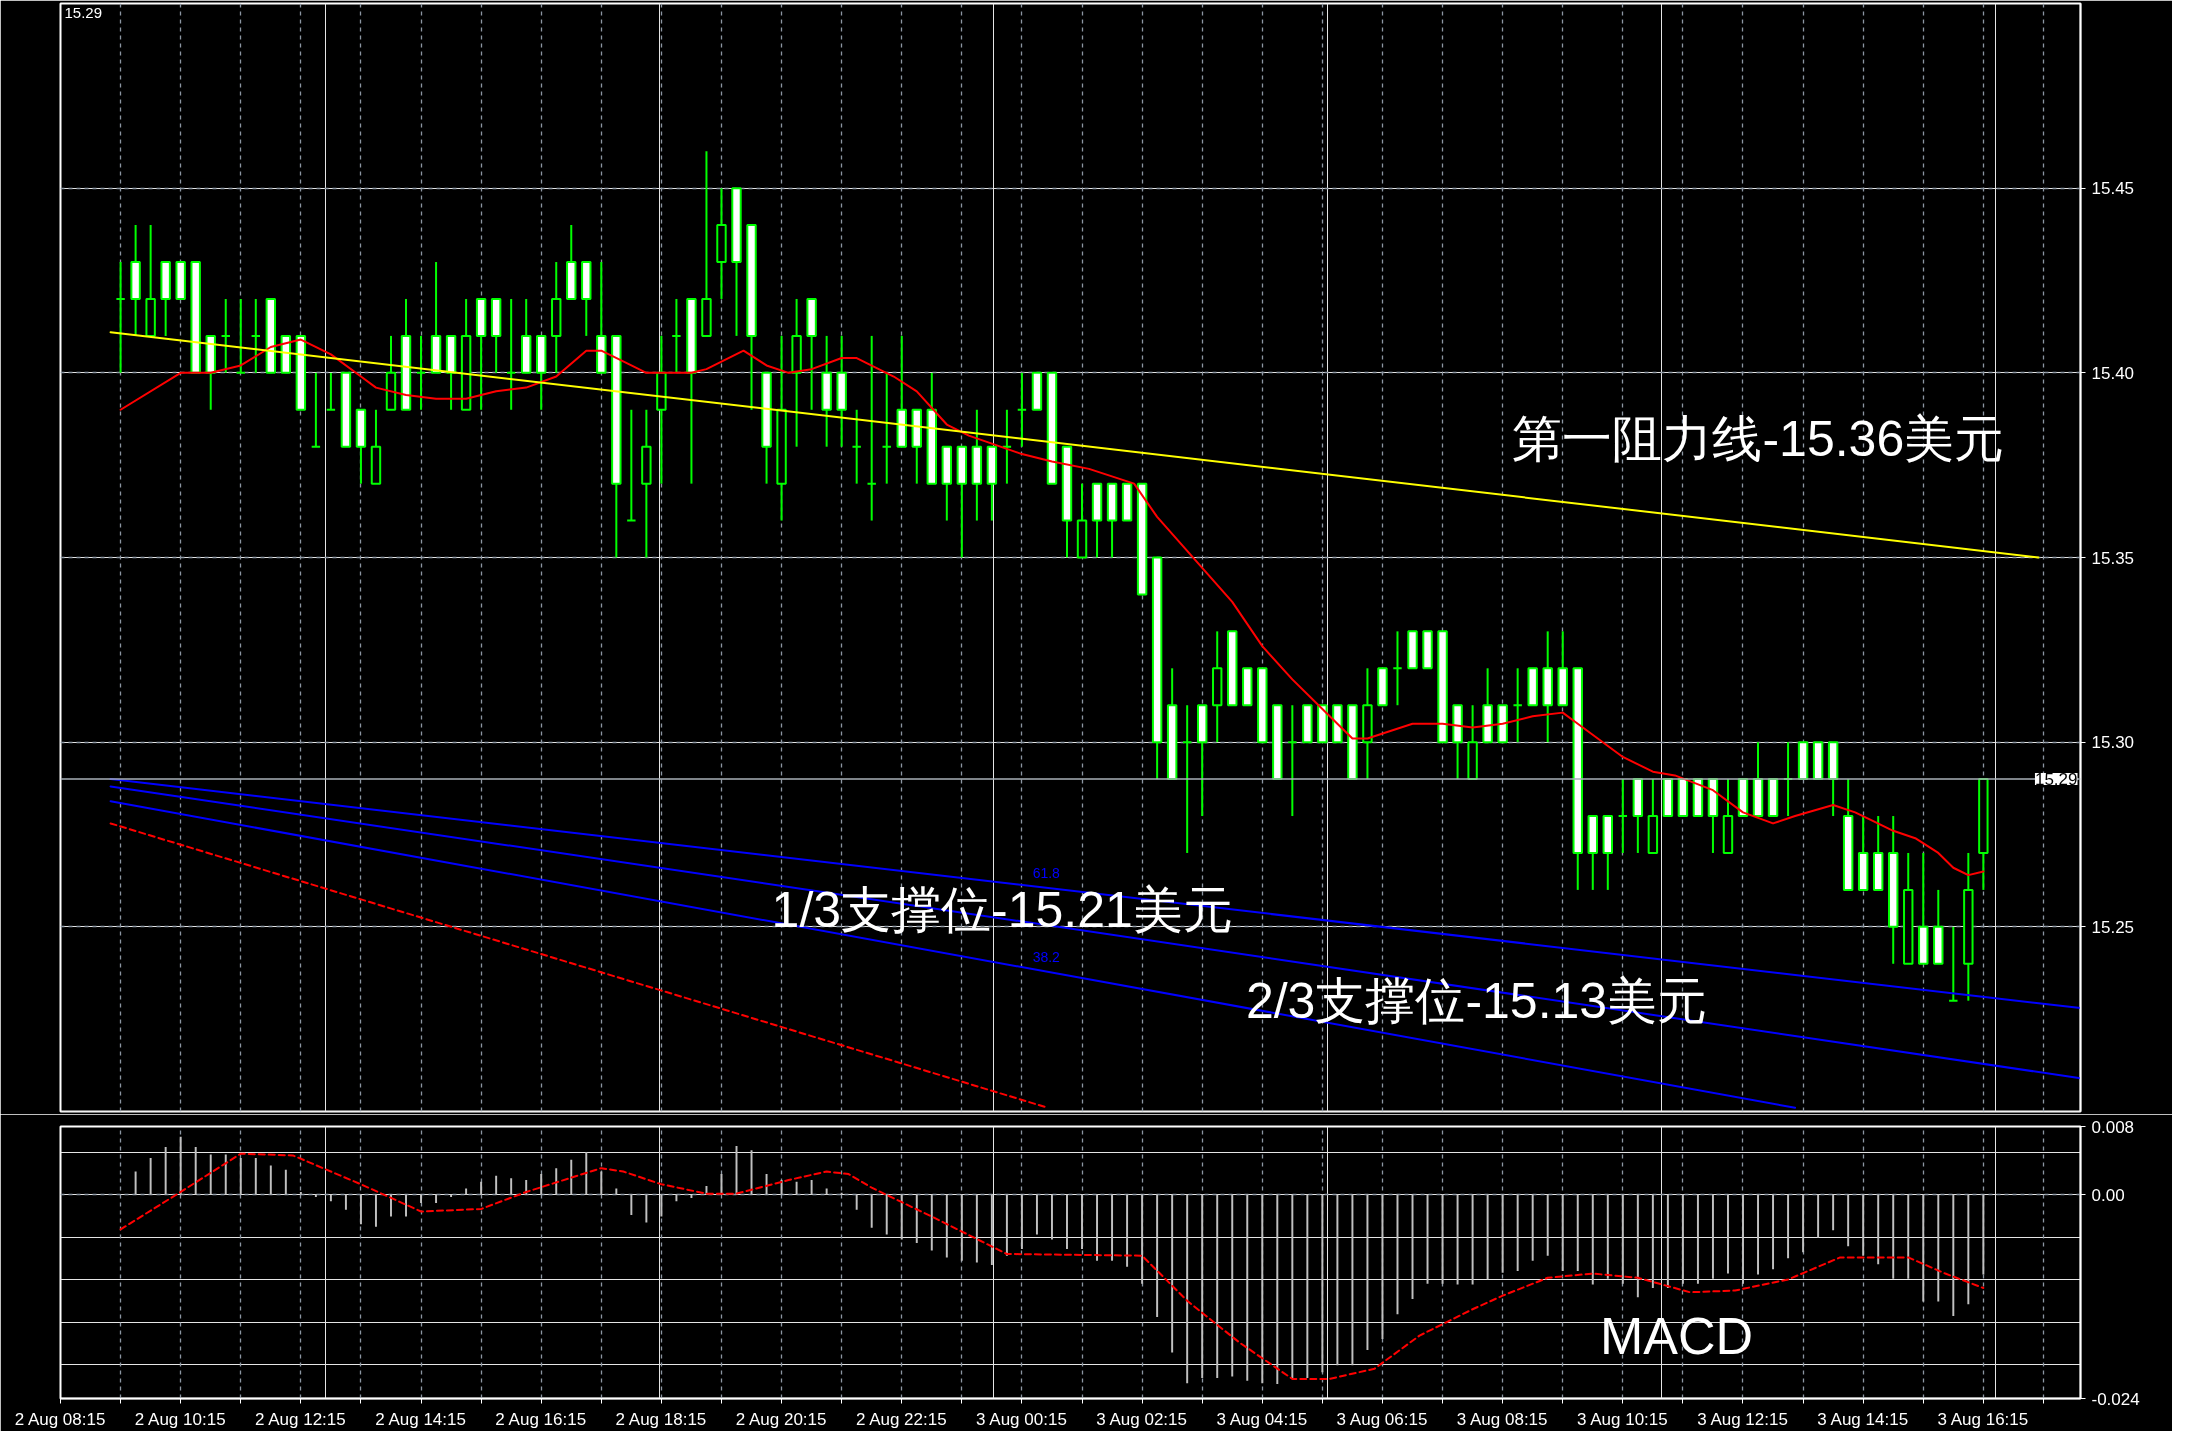 The image size is (2186, 1446). Describe the element at coordinates (1262, 1419) in the screenshot. I see `x-tick-label: 3 Aug 04:15` at that location.